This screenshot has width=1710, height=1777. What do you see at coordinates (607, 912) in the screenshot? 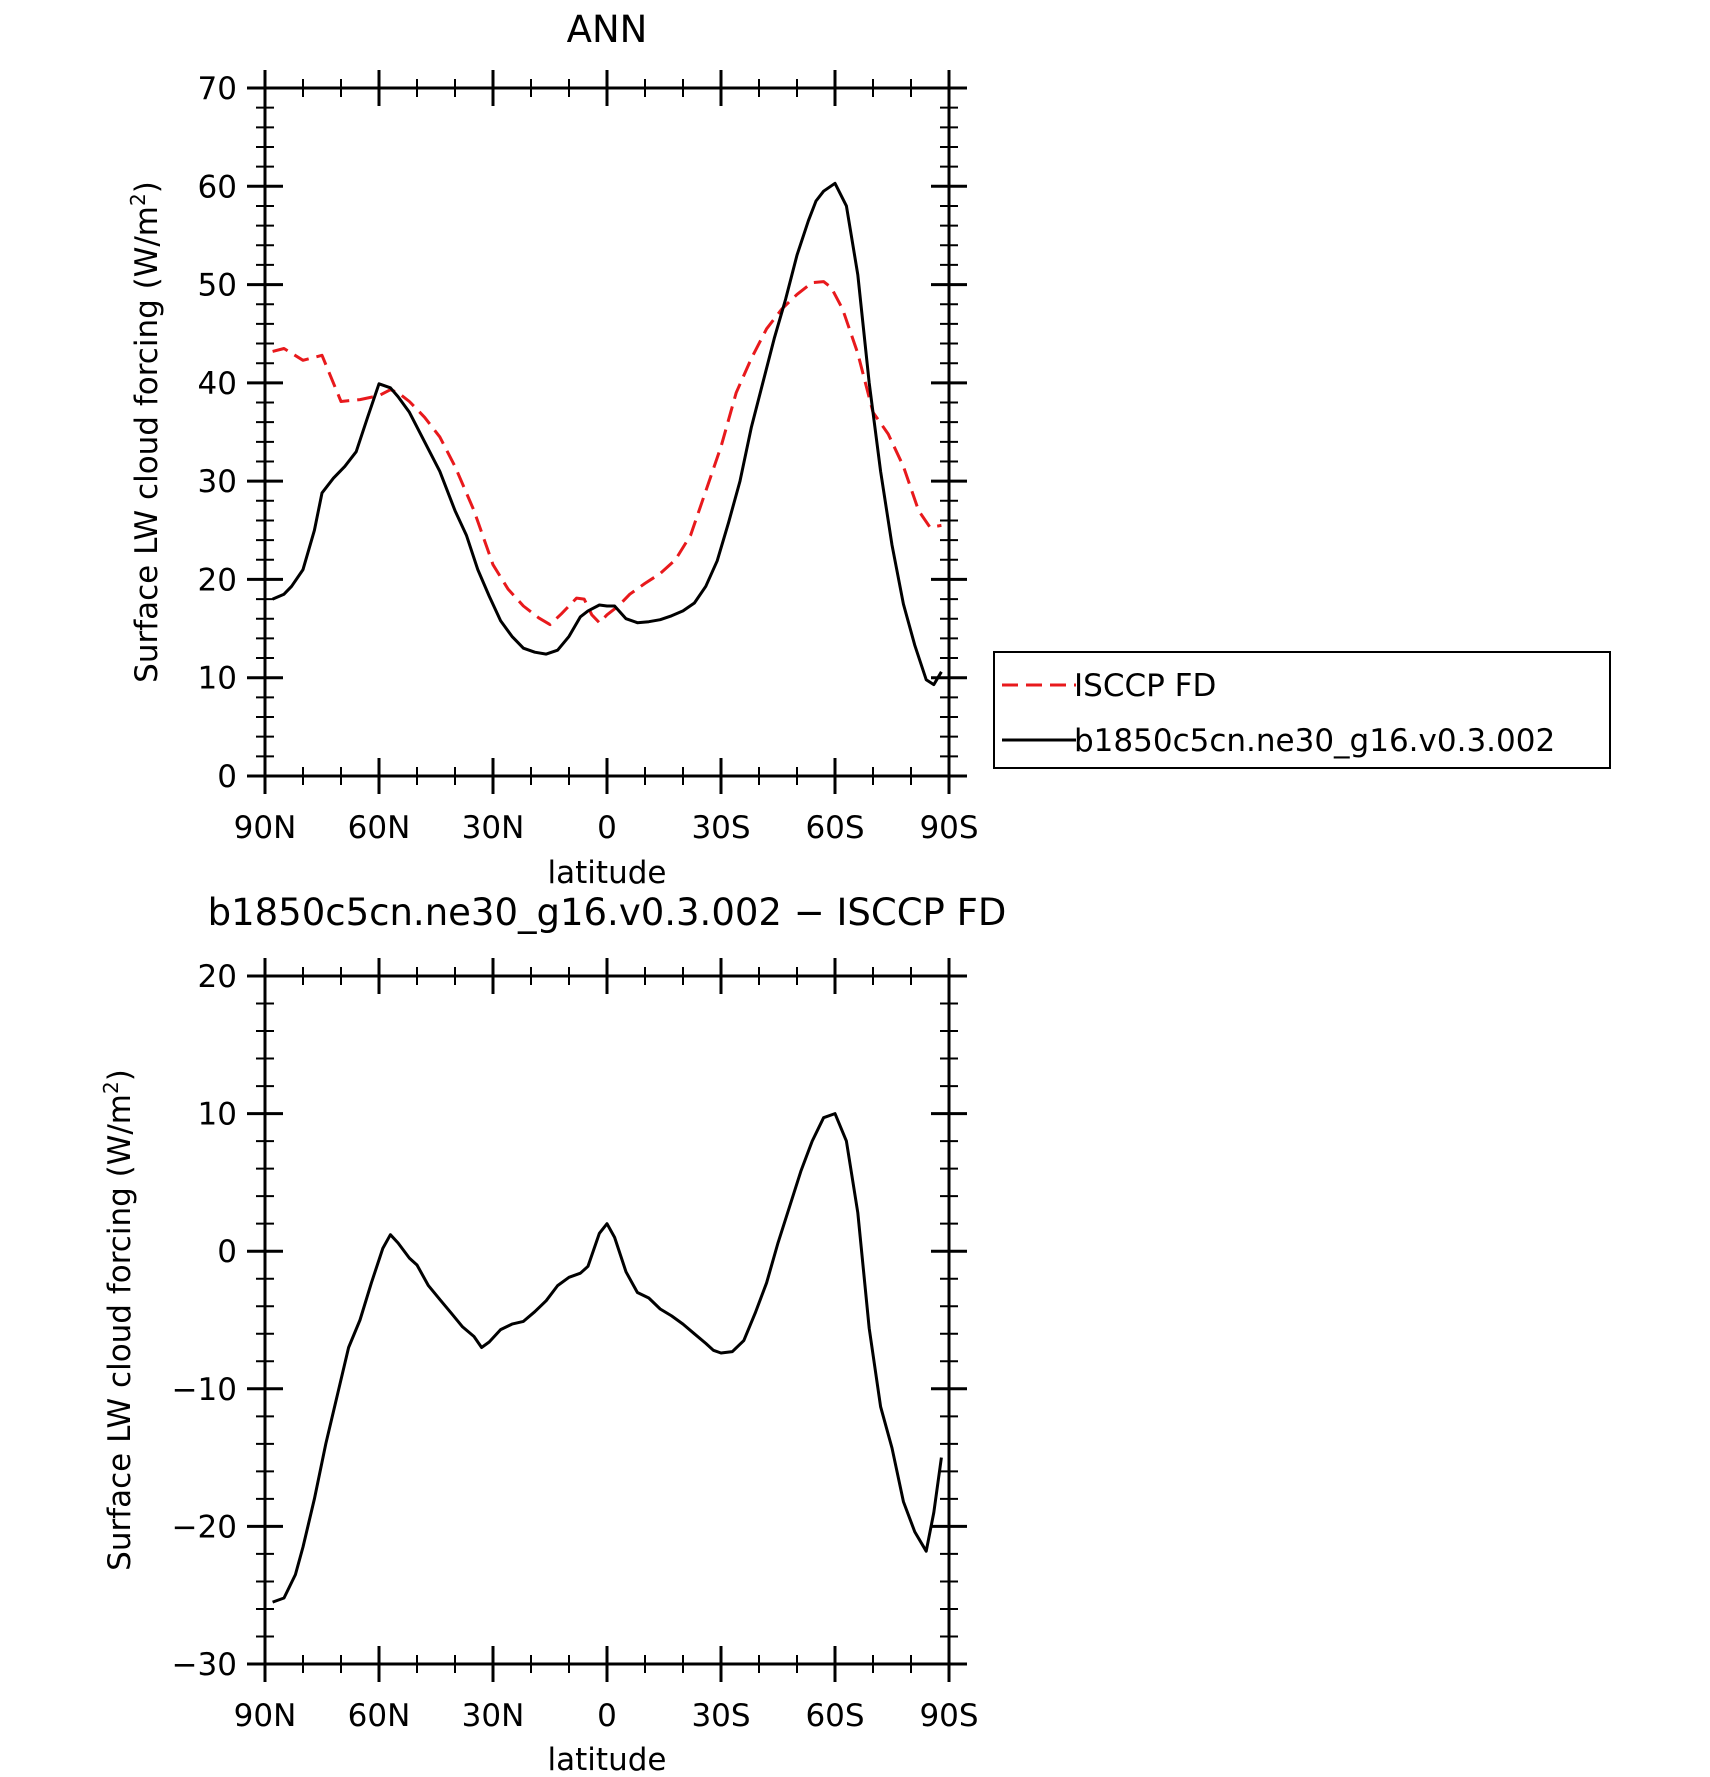
I see `chart-title: b1850c5cn.ne30_g16.v0.3.002 − ISCCP FD` at bounding box center [607, 912].